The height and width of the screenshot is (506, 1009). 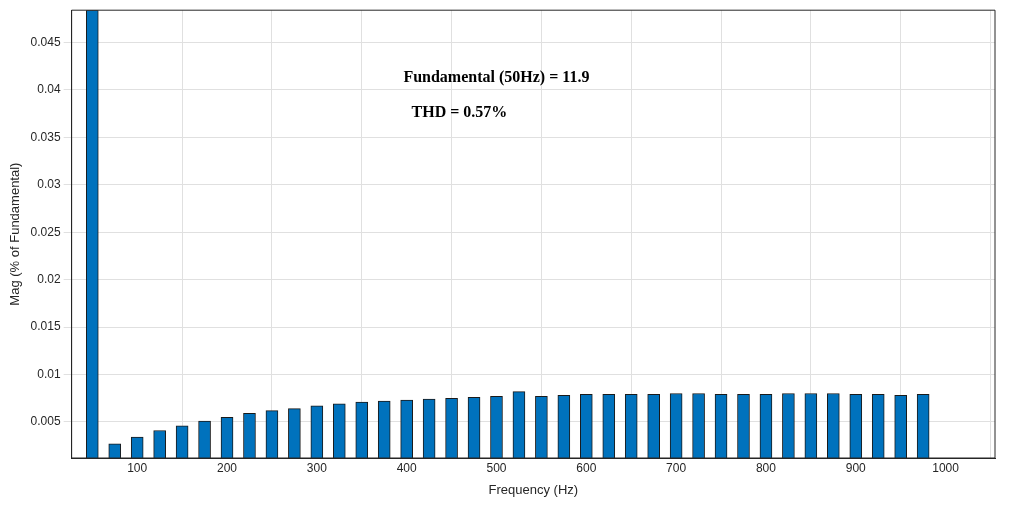 I want to click on y-tick-label: 0.025, so click(x=45, y=231).